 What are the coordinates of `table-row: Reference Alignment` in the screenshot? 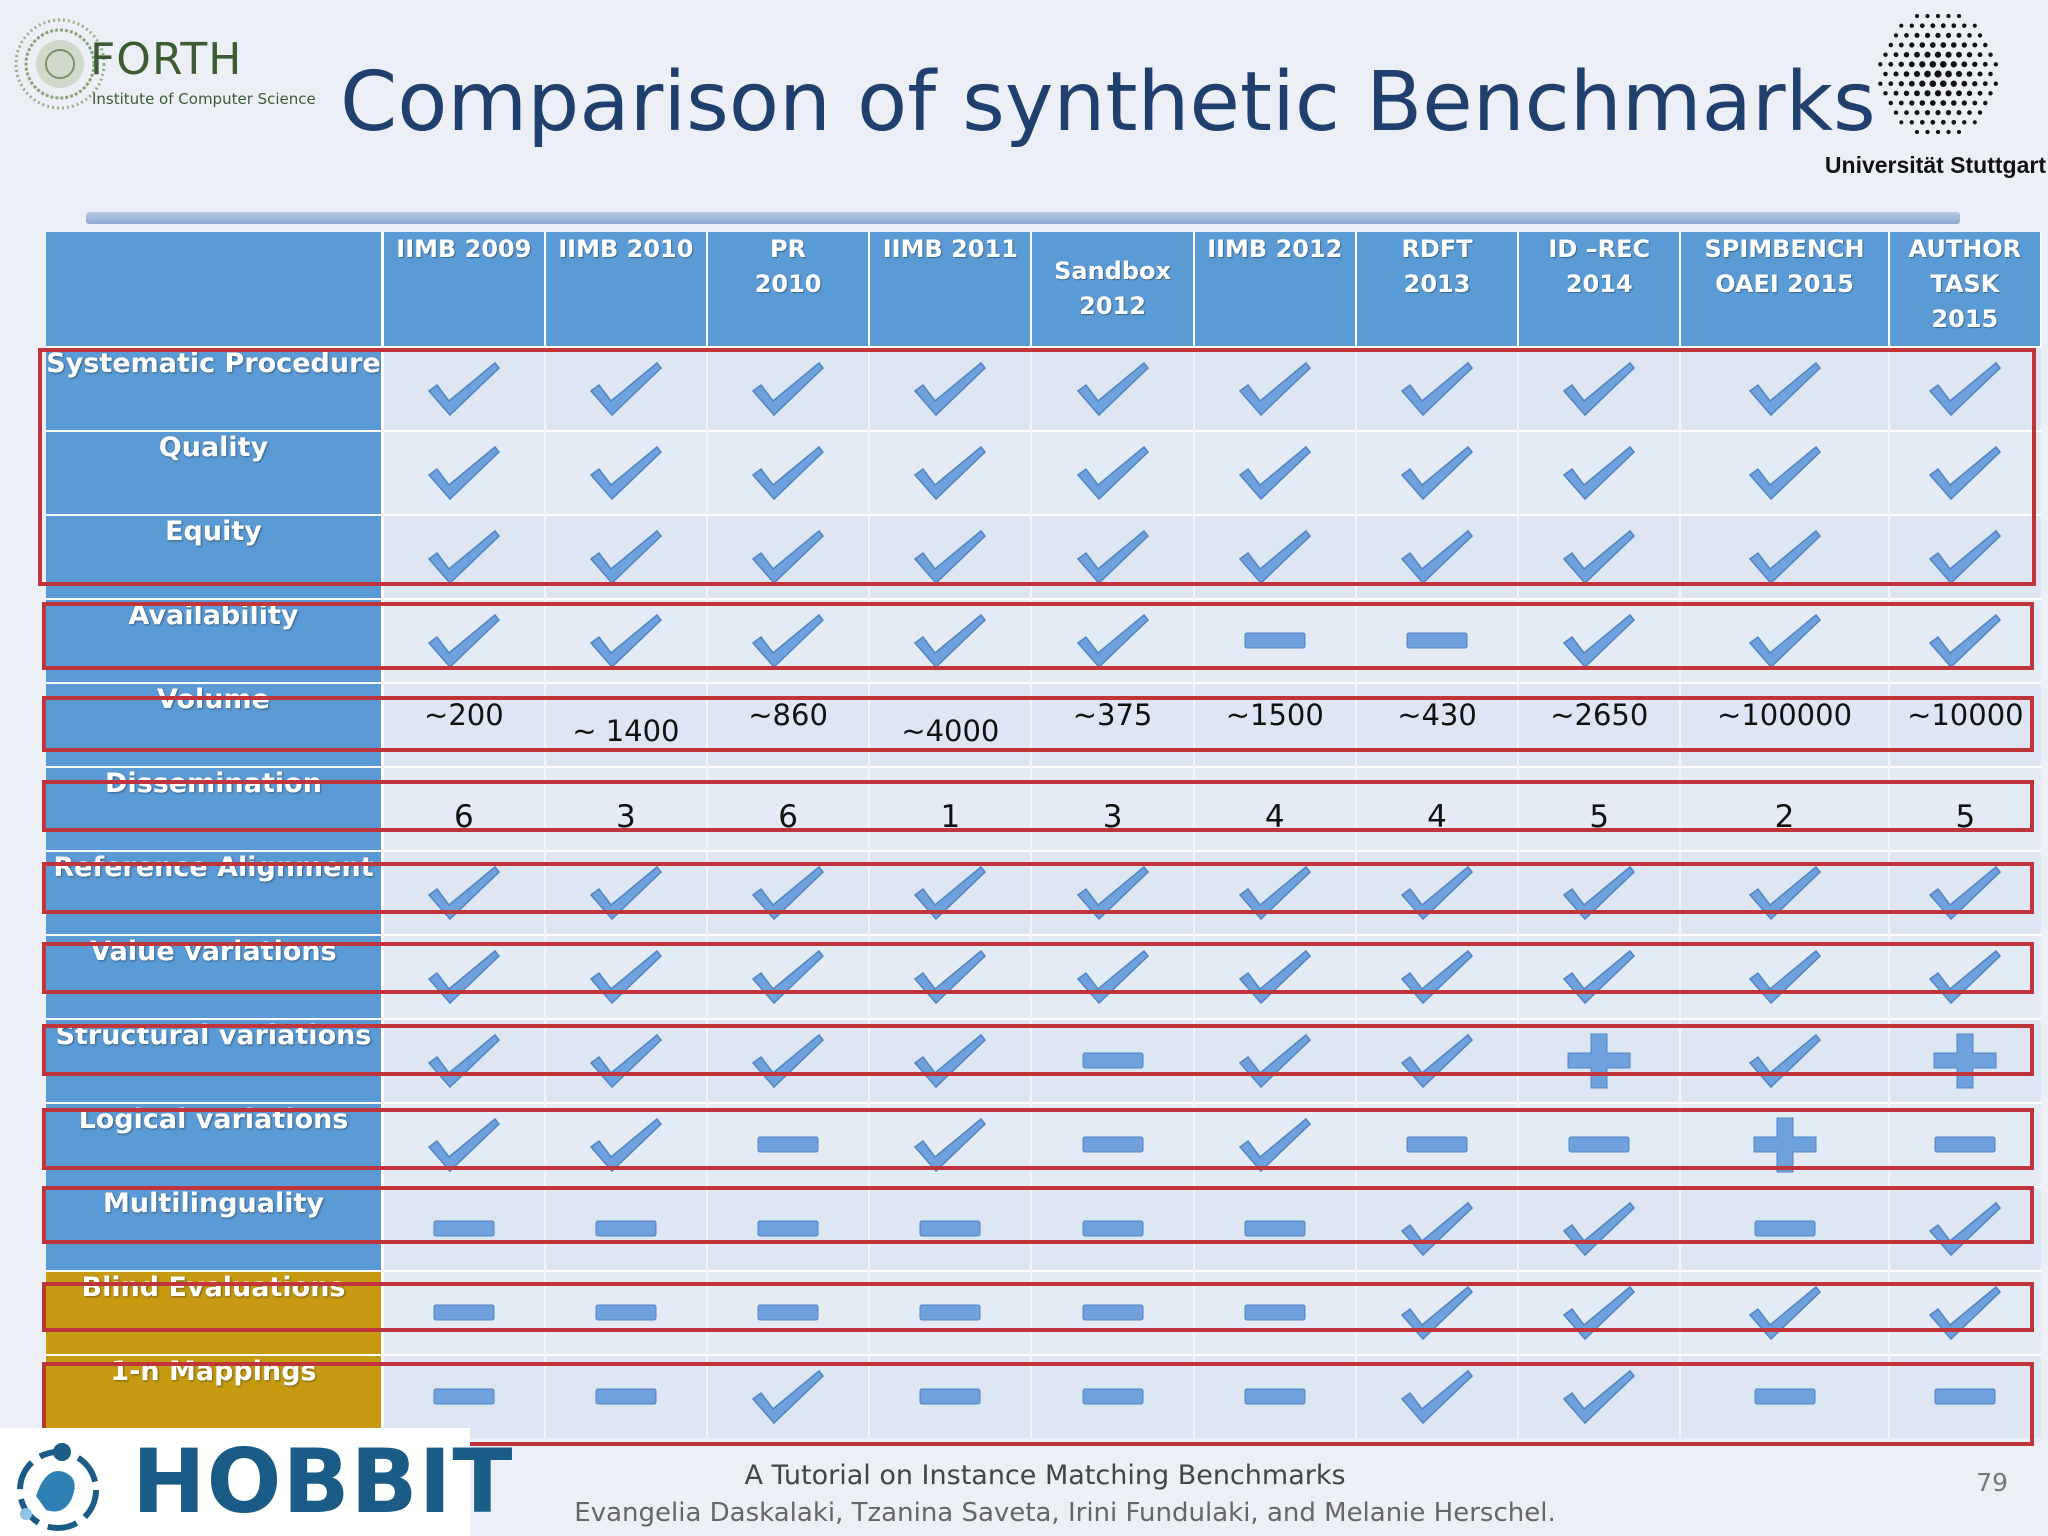 It's located at (1043, 892).